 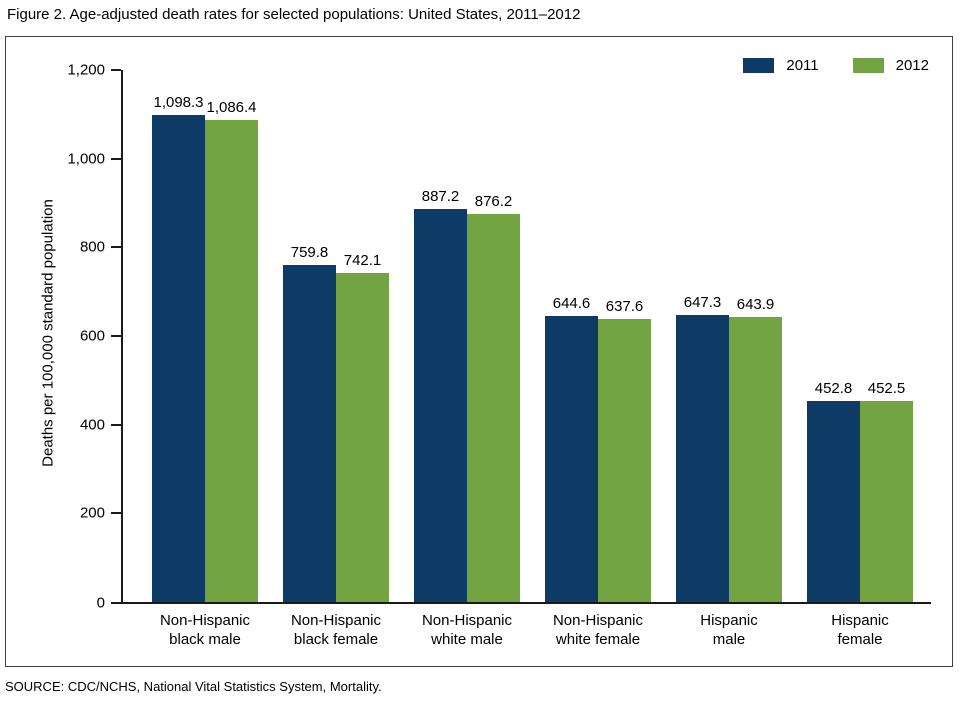 I want to click on y-tick-label-800: 800, so click(x=92, y=247).